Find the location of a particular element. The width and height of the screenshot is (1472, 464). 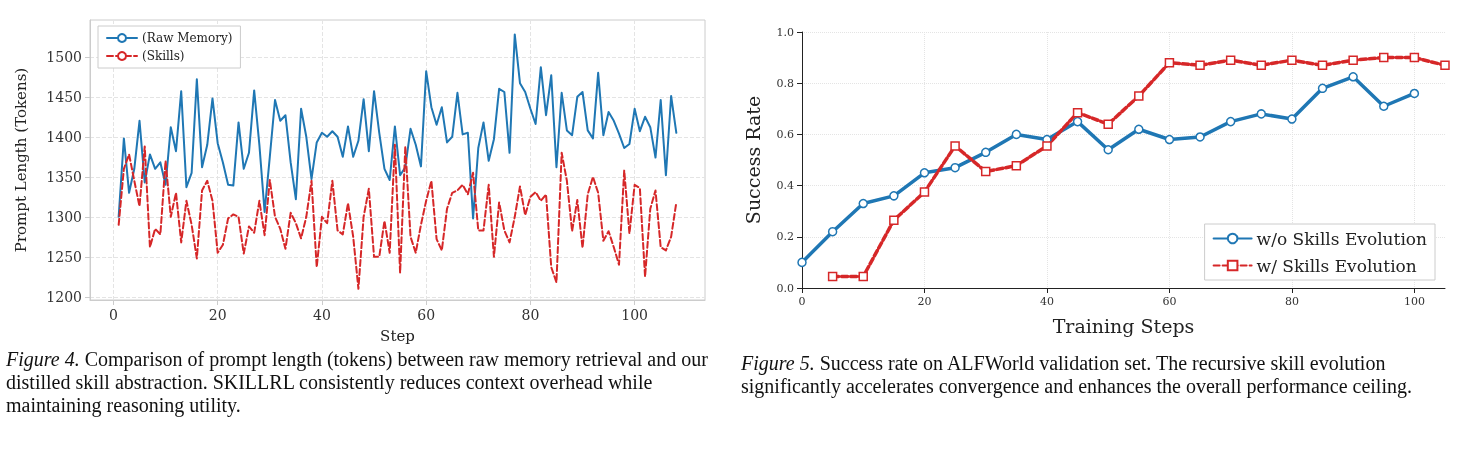

line-series is located at coordinates (397, 216).